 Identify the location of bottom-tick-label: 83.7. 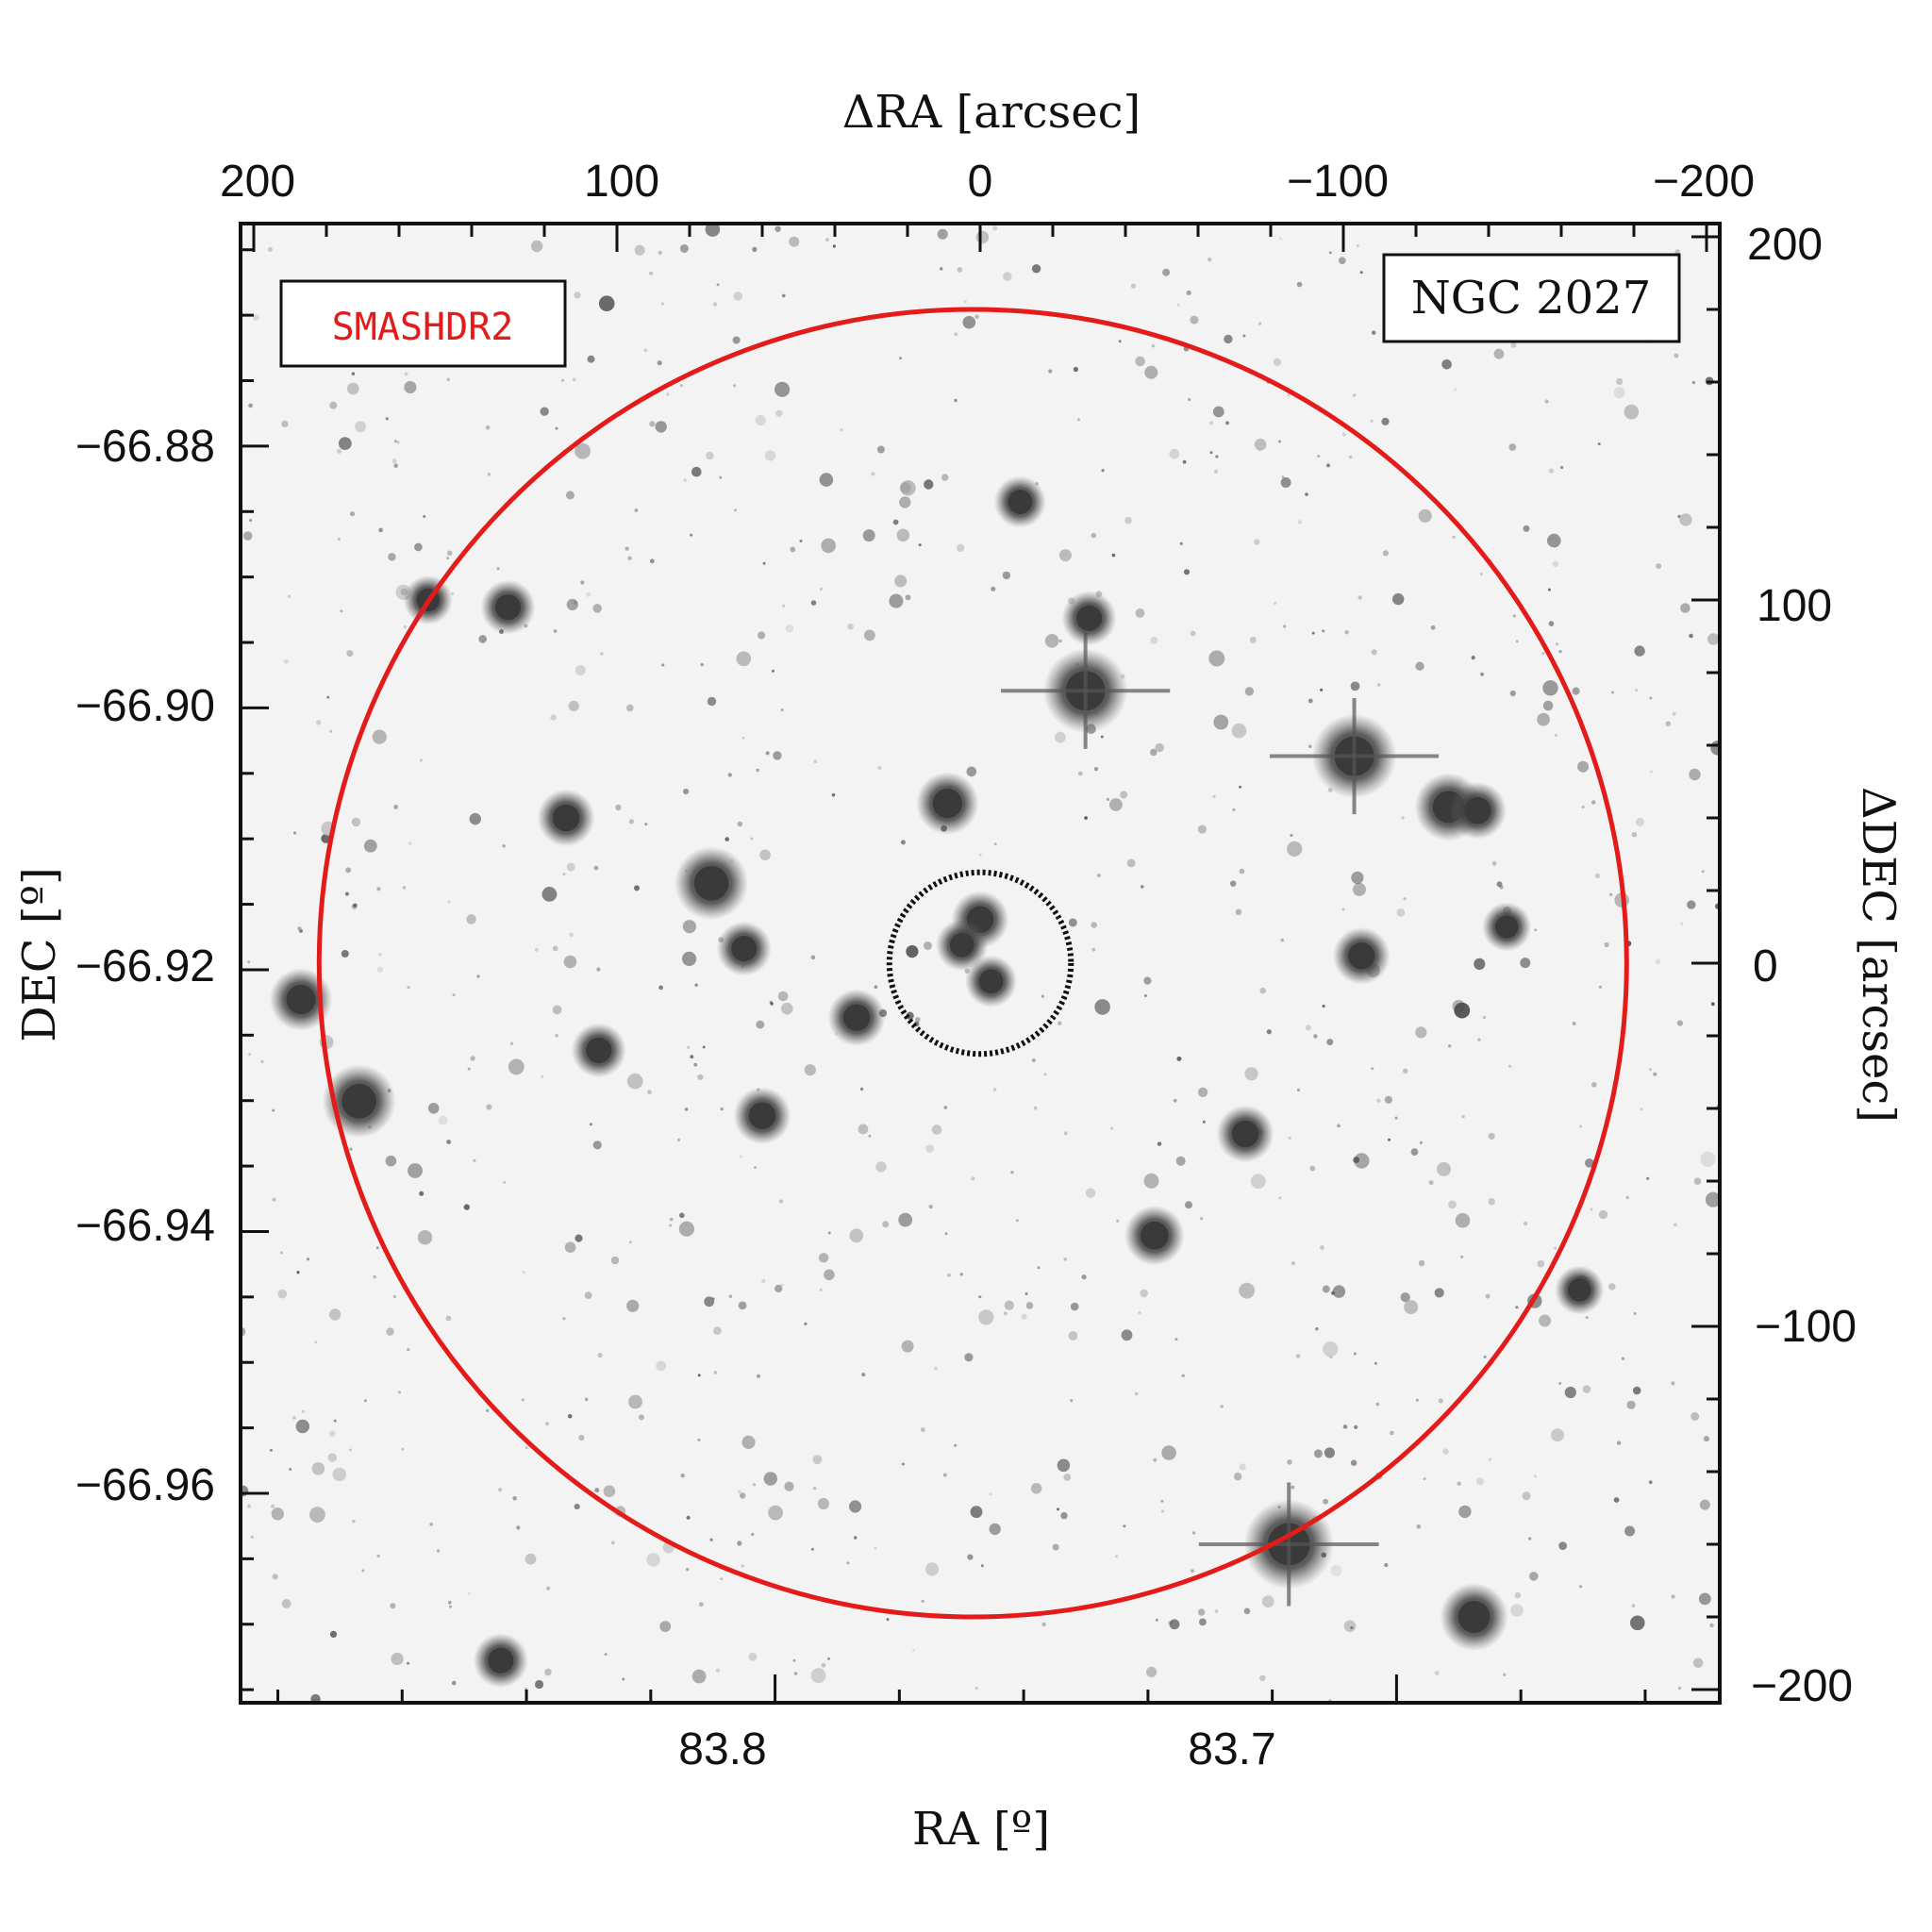
(1231, 1749).